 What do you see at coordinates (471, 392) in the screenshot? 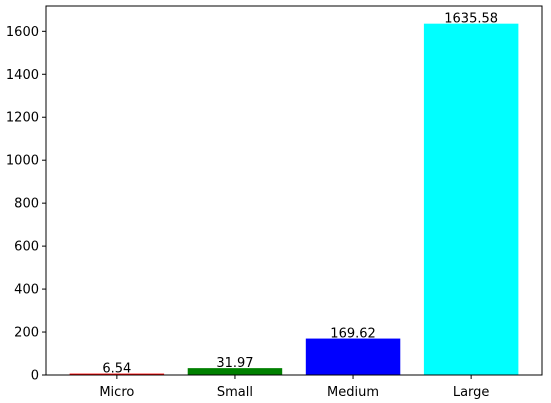
I see `x-tick-label: Large` at bounding box center [471, 392].